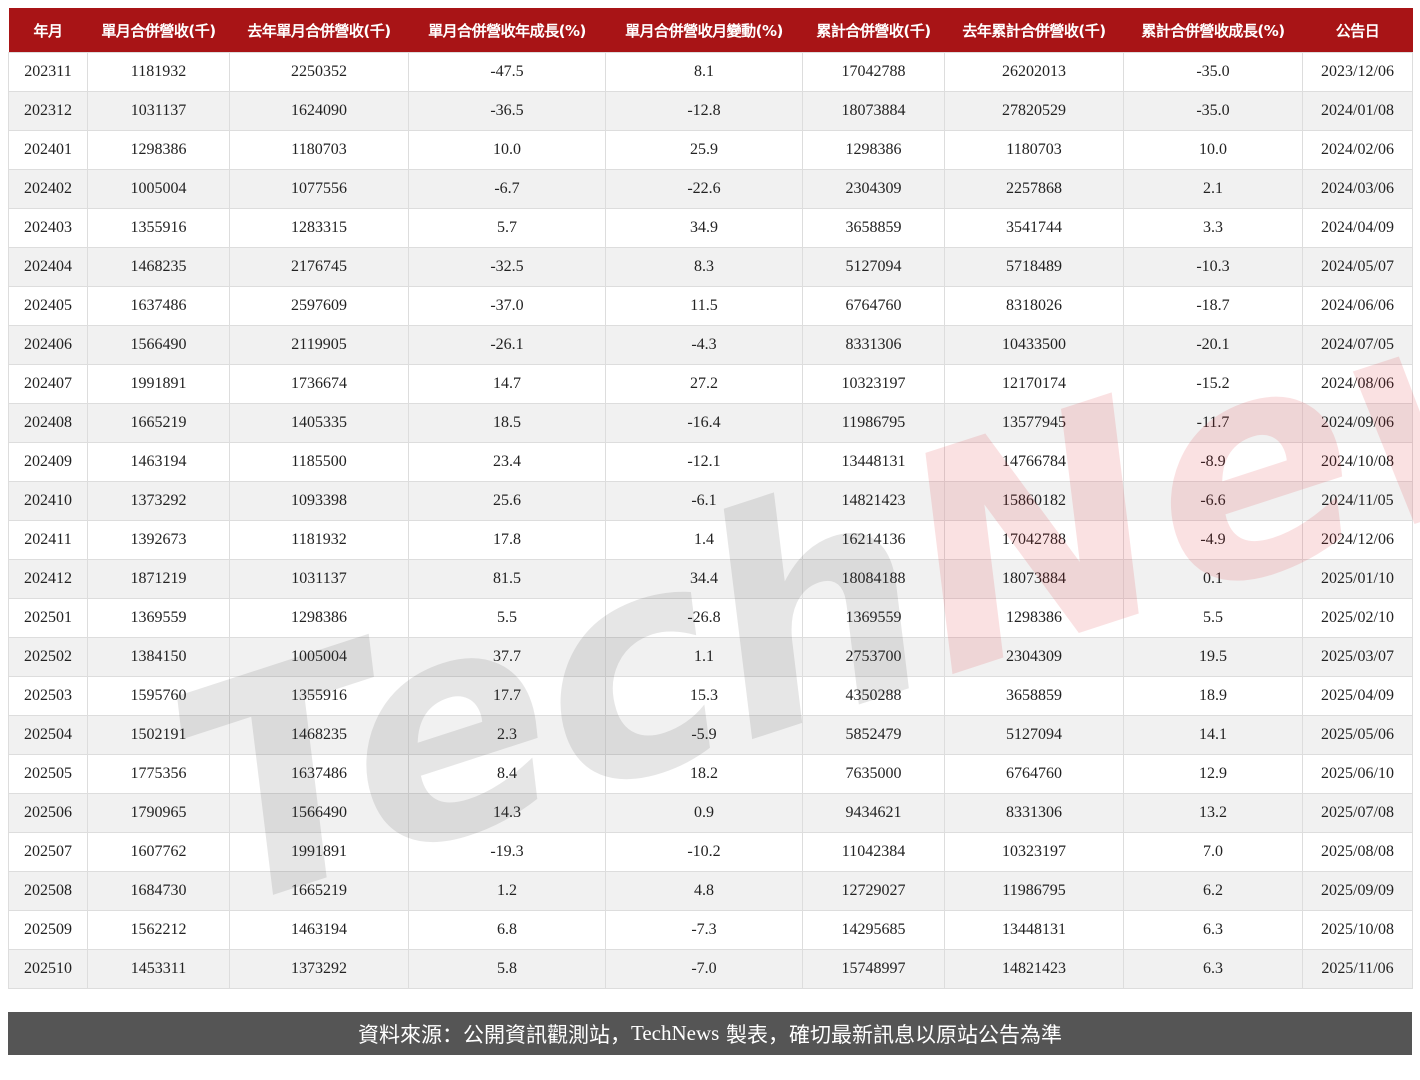  I want to click on column-header: 公告日, so click(1357, 30).